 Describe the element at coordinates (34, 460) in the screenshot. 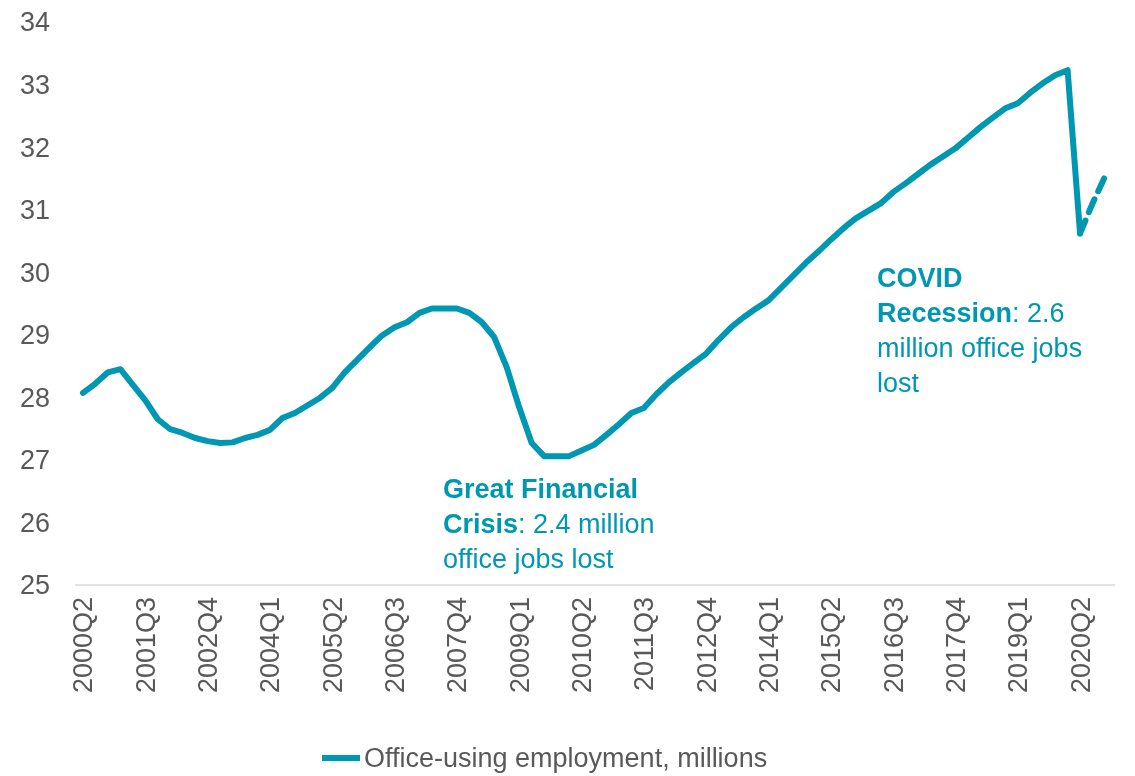

I see `y-tick-label: 27` at that location.